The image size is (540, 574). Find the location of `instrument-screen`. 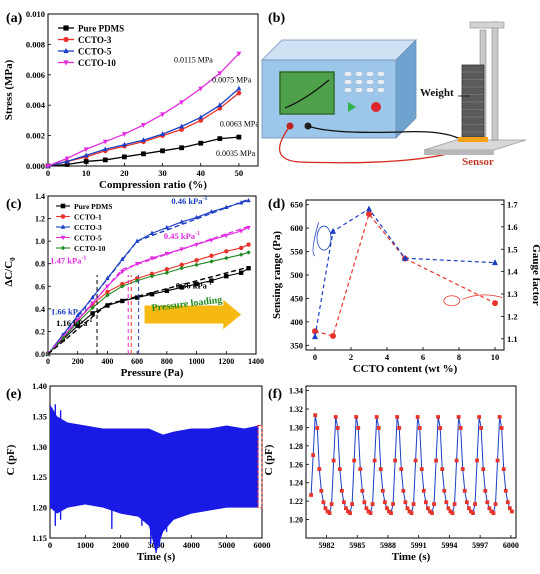

instrument-screen is located at coordinates (307, 93).